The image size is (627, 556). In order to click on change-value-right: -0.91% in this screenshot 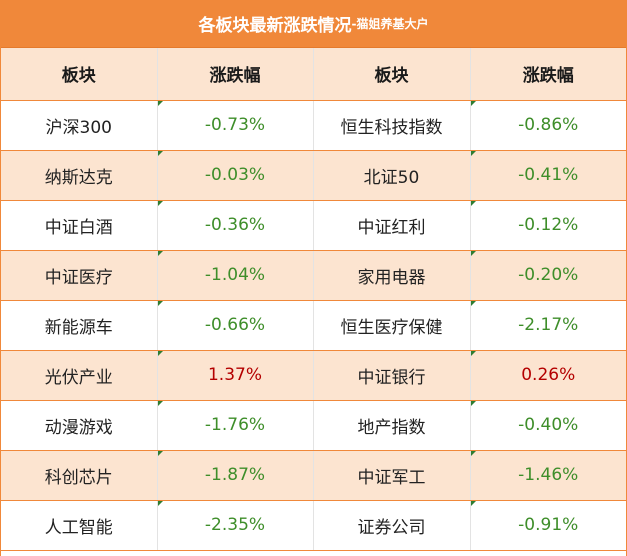, I will do `click(548, 525)`.